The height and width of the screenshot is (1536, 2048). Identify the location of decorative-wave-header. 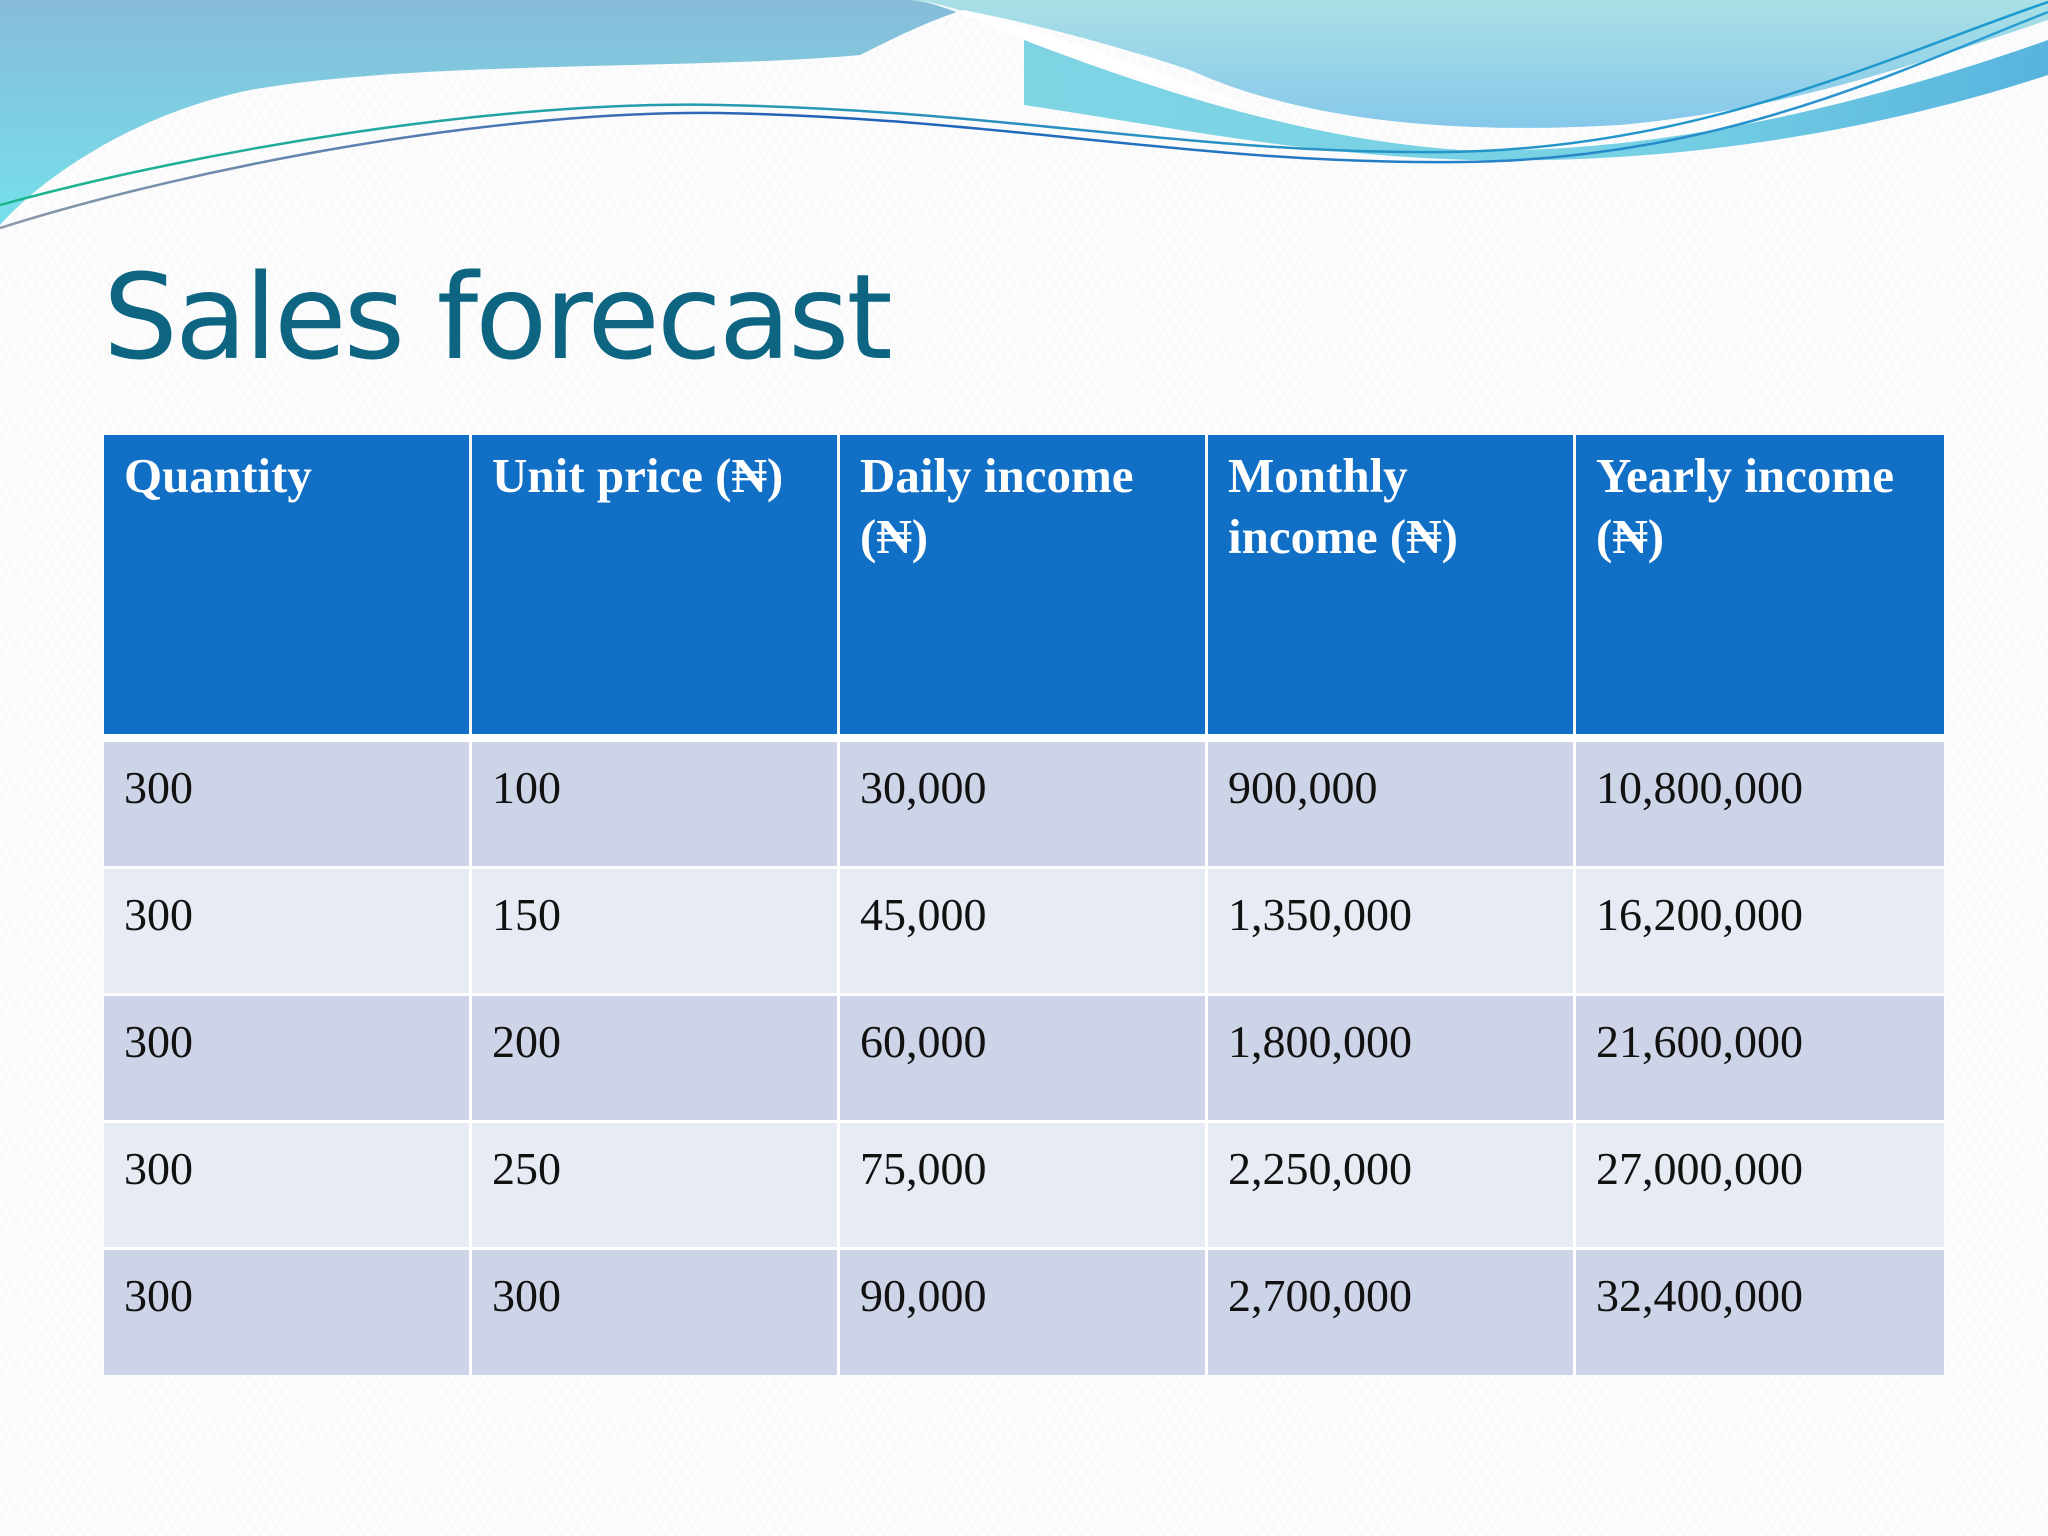
(1024, 115).